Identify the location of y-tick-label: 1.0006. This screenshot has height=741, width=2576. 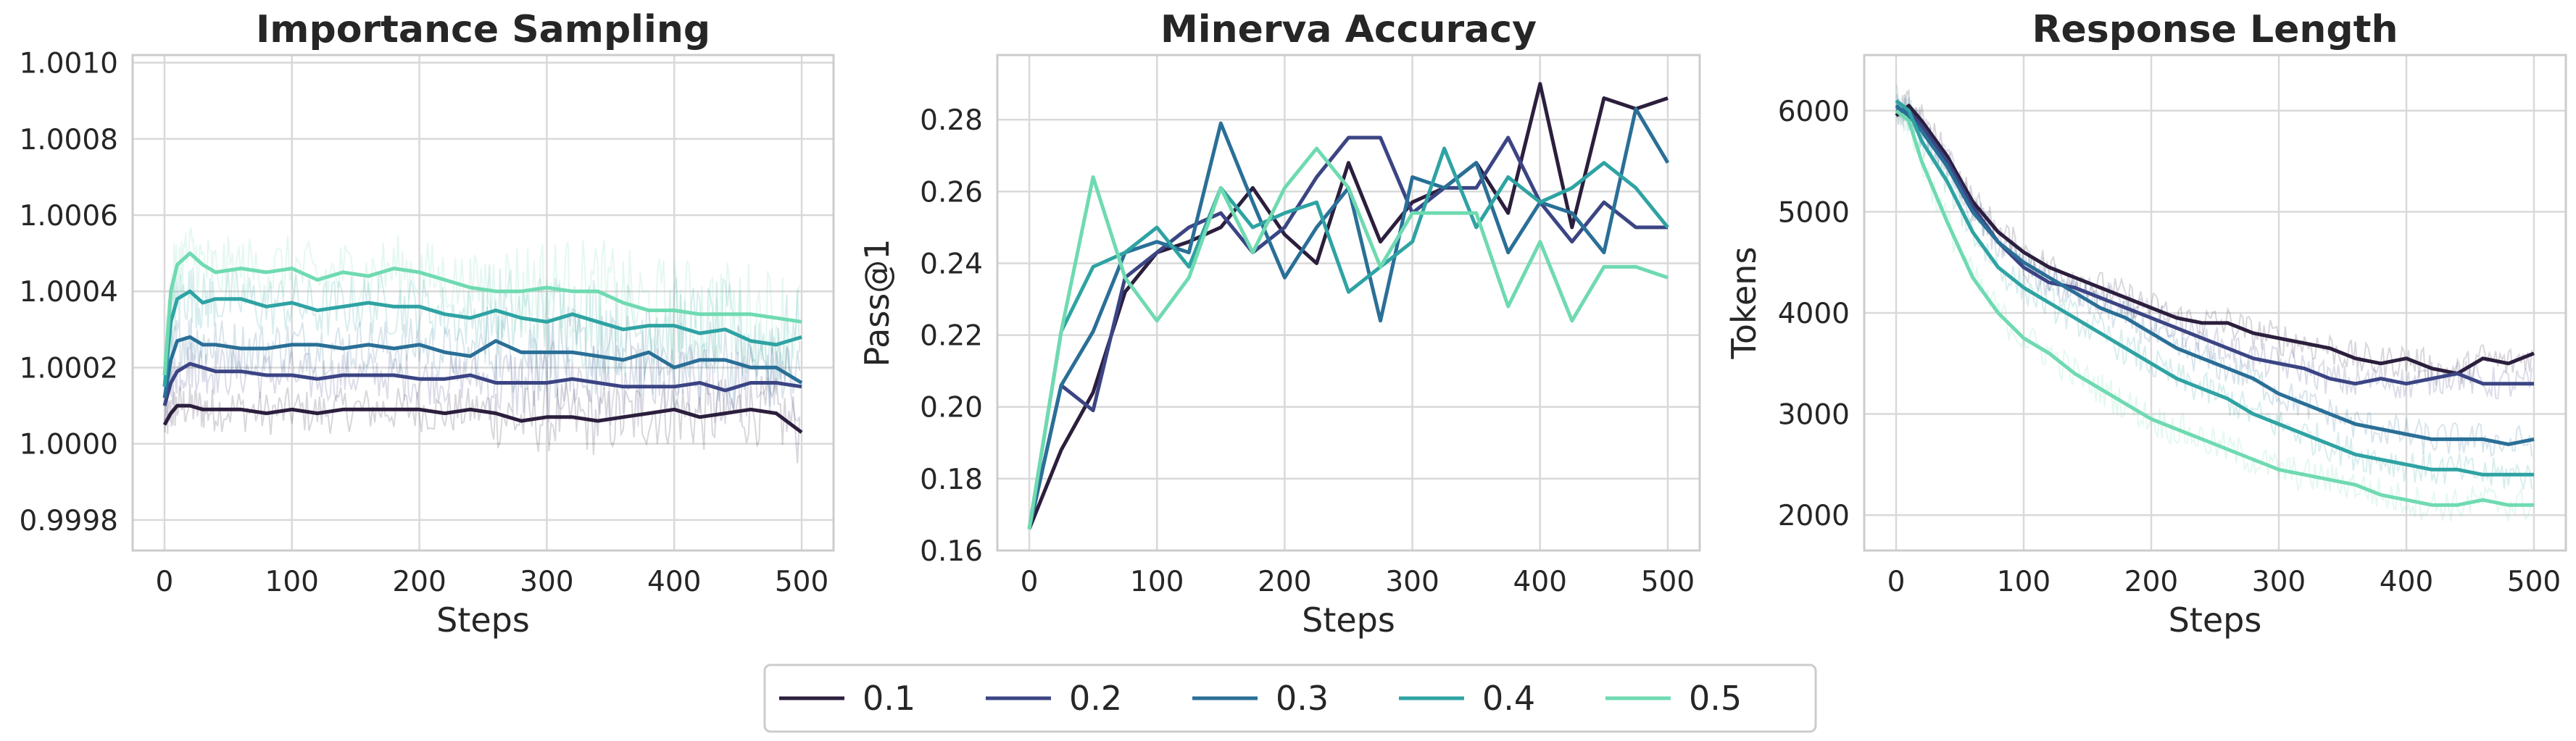
(69, 217).